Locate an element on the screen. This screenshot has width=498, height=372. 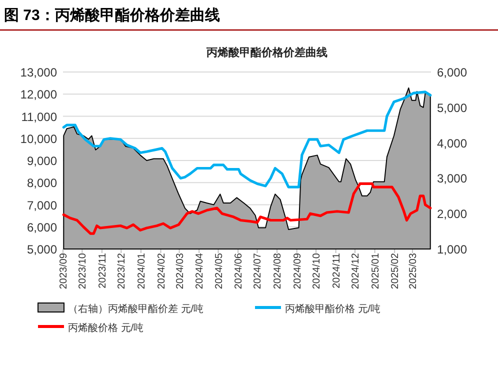
legend-label: 丙烯酸价格 元/吨 is located at coordinates (106, 328).